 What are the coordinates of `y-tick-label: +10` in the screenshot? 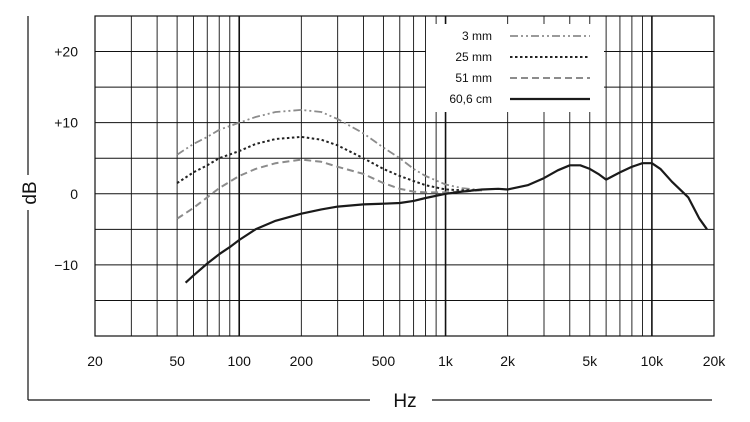 It's located at (66, 123).